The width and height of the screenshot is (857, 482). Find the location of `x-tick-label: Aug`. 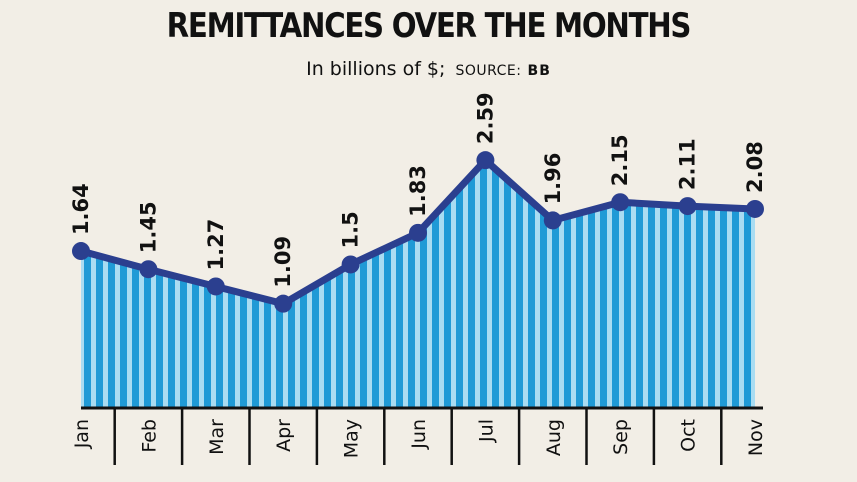

x-tick-label: Aug is located at coordinates (554, 437).